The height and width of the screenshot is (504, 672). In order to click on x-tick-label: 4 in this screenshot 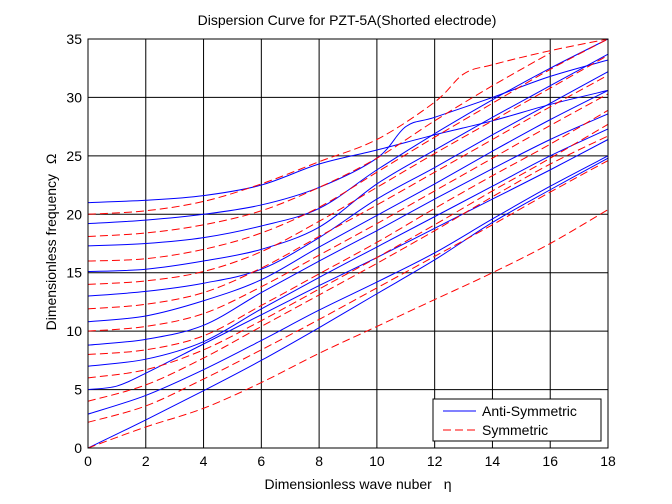, I will do `click(204, 461)`.